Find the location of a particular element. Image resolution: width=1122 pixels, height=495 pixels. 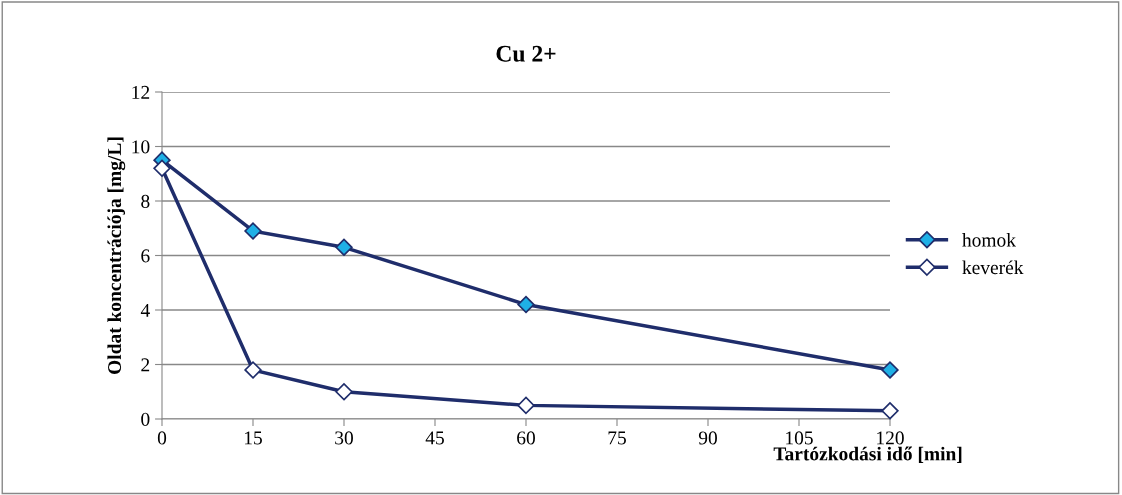

chart-title: Cu 2+ is located at coordinates (526, 53).